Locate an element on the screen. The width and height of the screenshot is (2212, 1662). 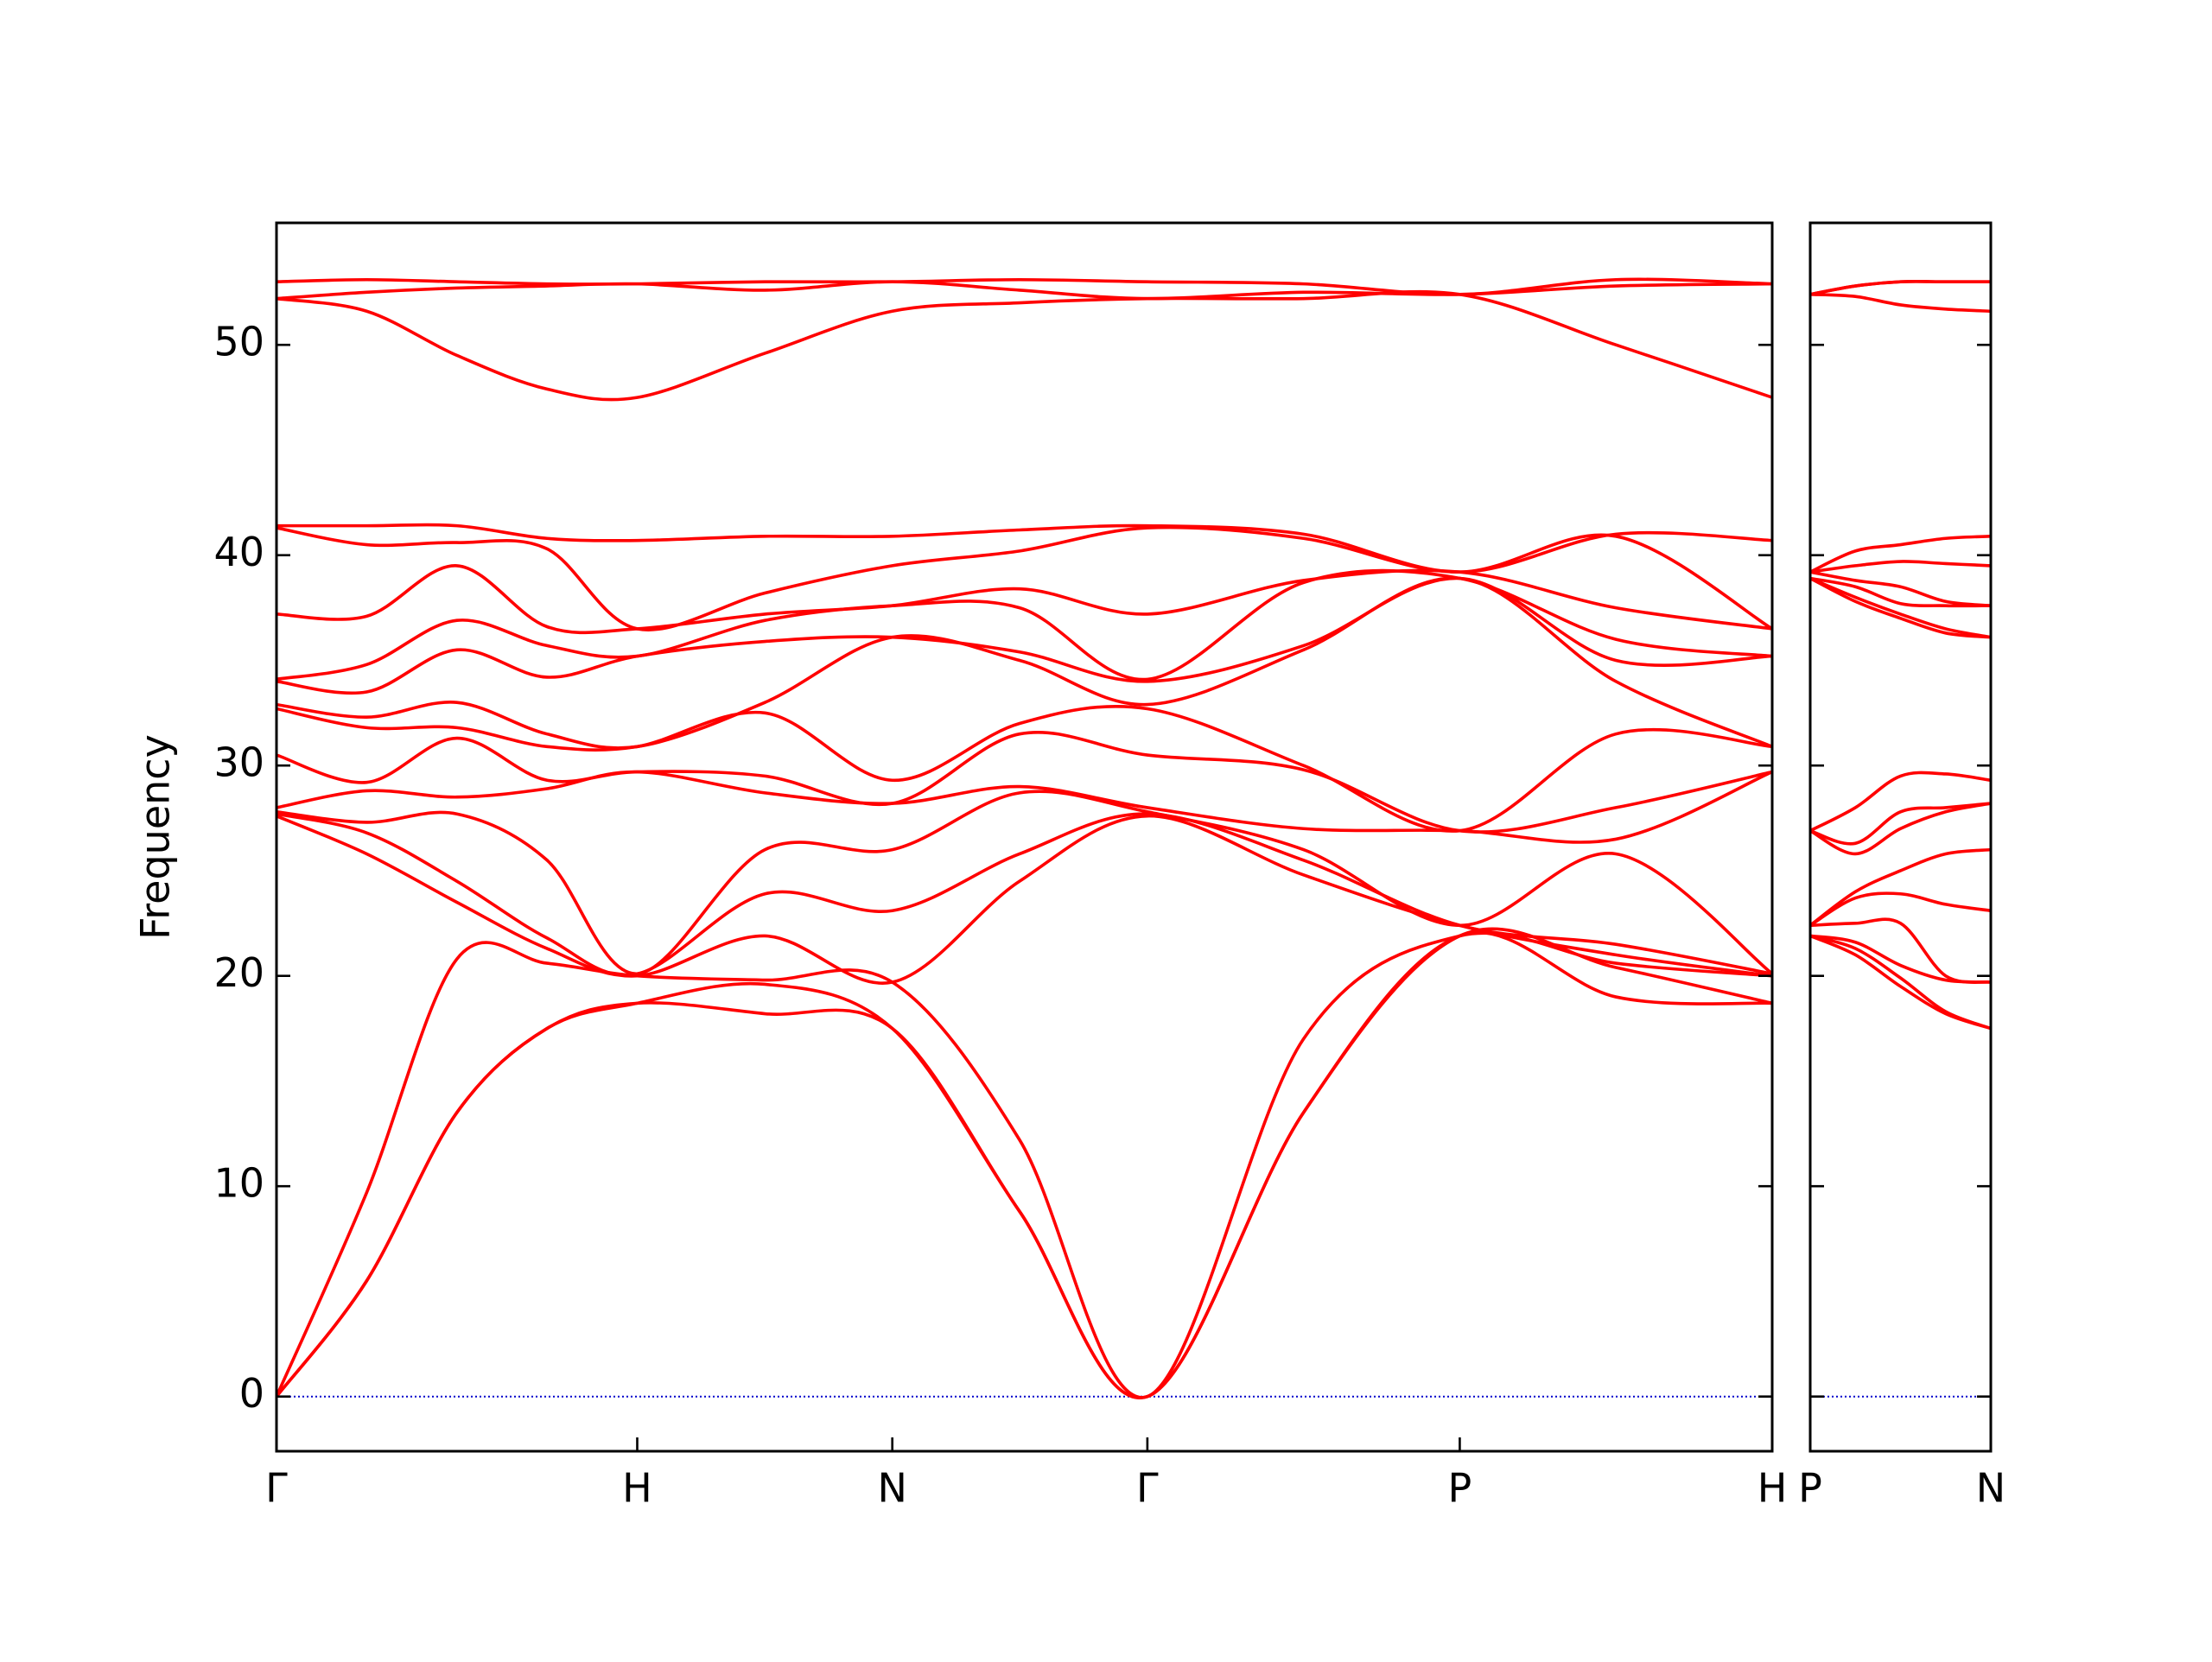
axes-frame is located at coordinates (1900, 837).